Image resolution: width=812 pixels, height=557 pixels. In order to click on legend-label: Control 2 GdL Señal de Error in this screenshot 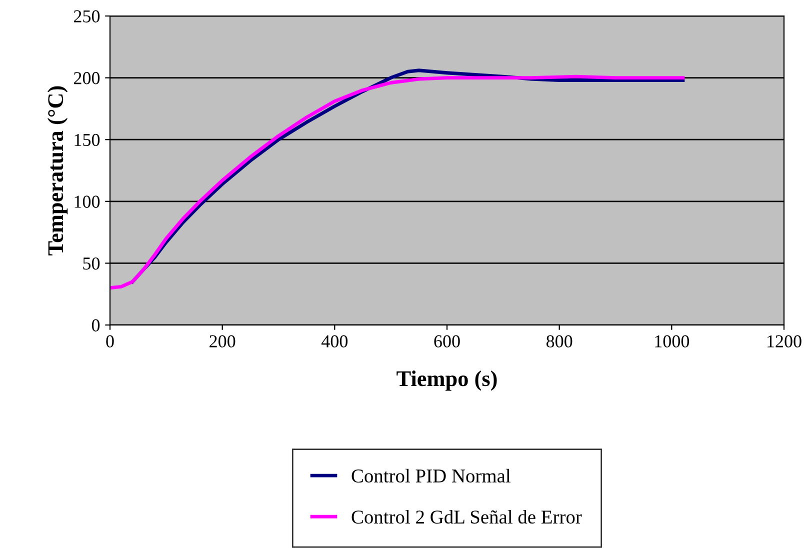, I will do `click(467, 517)`.